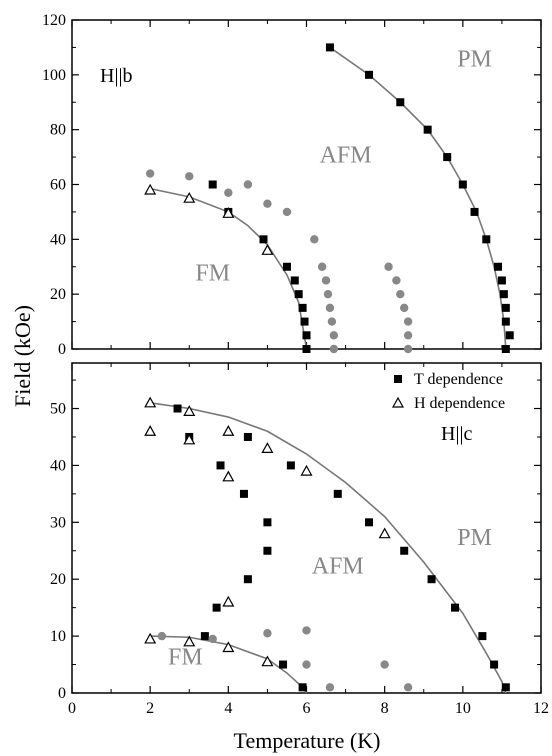  I want to click on phase-label: PM, so click(474, 60).